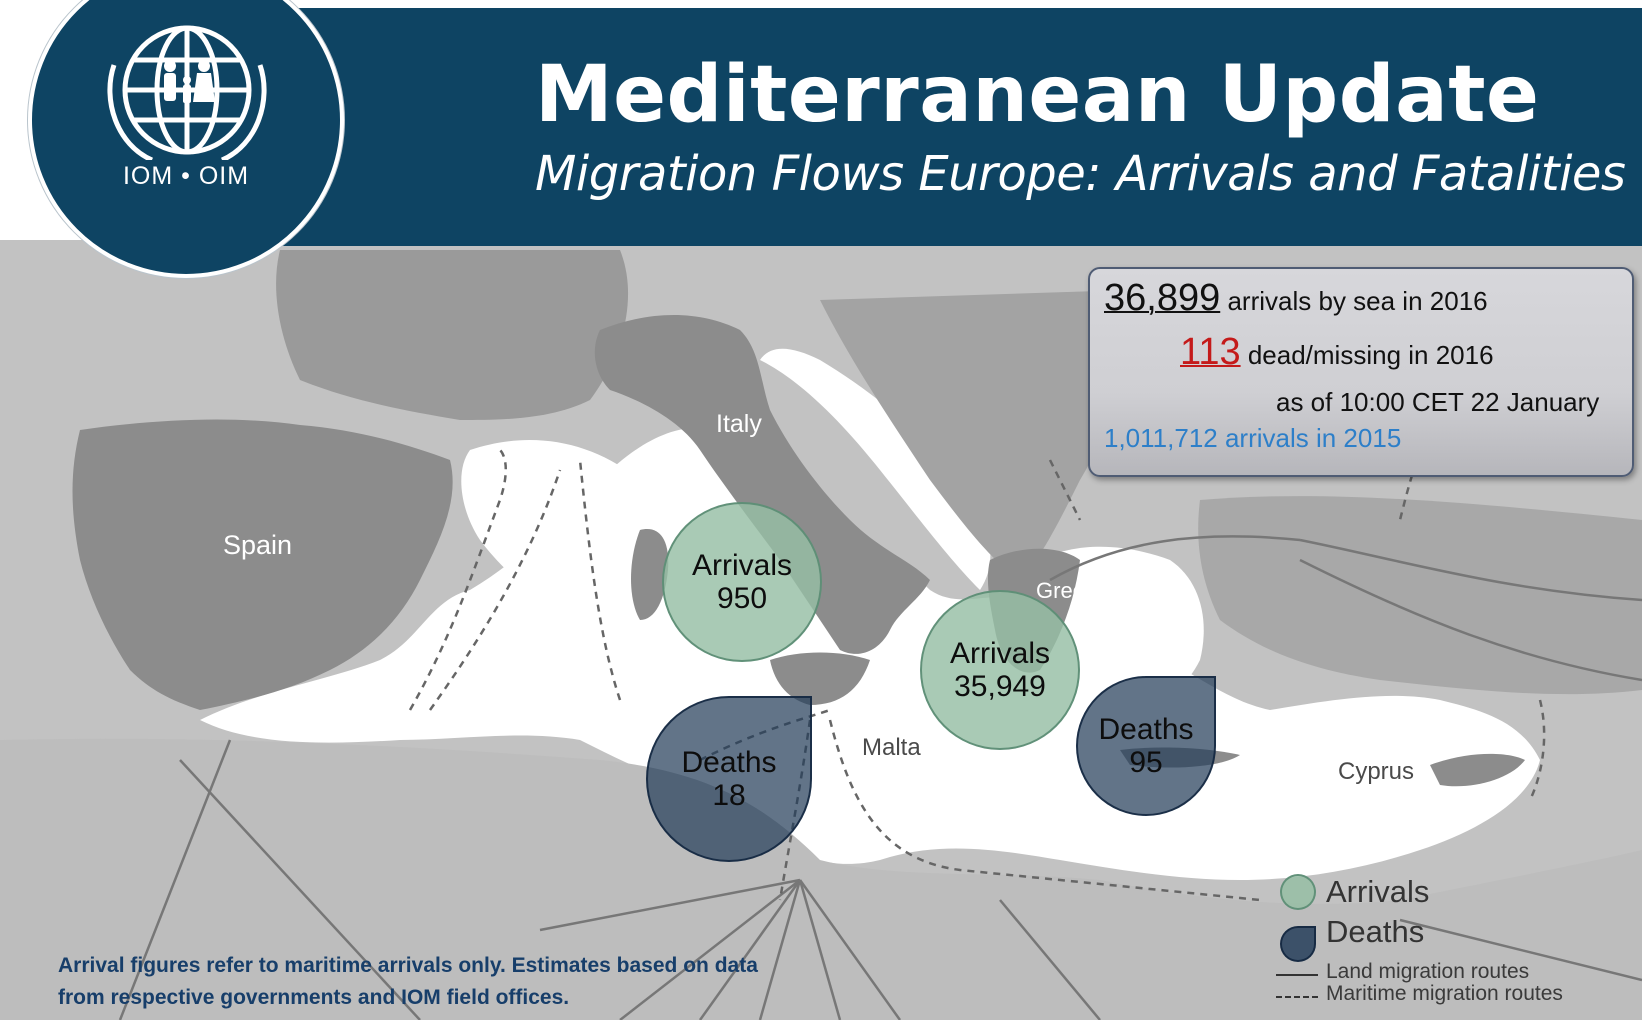 This screenshot has width=1642, height=1020. I want to click on greece-arrivals-bubble: Arrivals 35,949, so click(1000, 670).